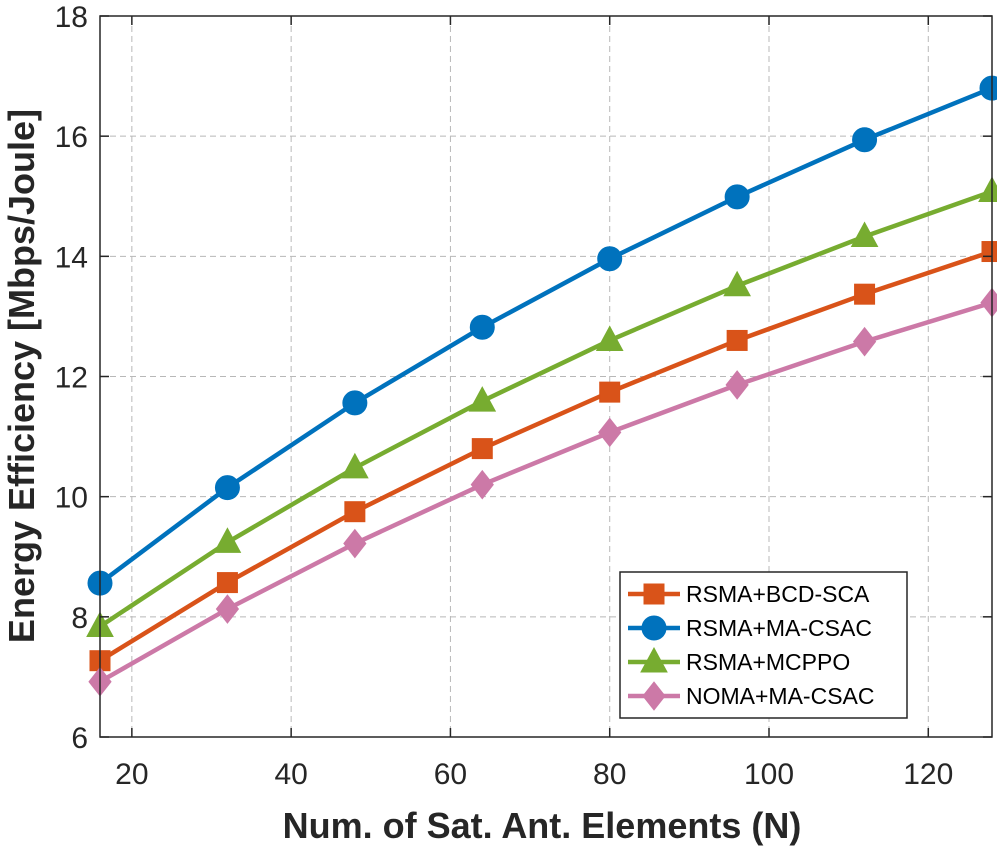 Image resolution: width=997 pixels, height=849 pixels. I want to click on legend-marker-noma-ma-csac, so click(654, 696).